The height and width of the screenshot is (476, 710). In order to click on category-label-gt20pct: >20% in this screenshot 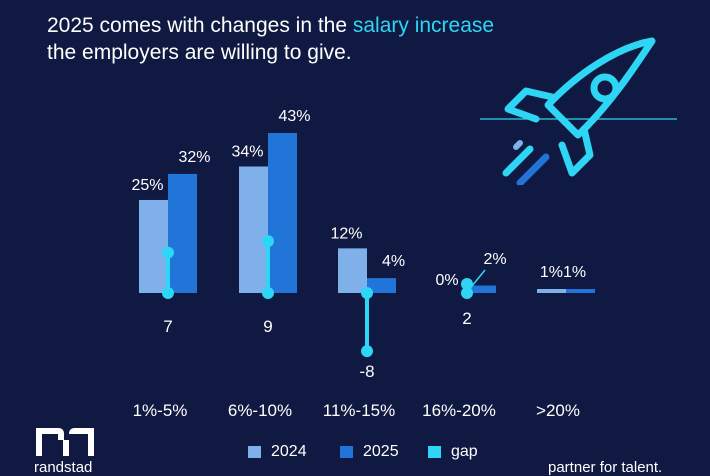, I will do `click(558, 410)`.